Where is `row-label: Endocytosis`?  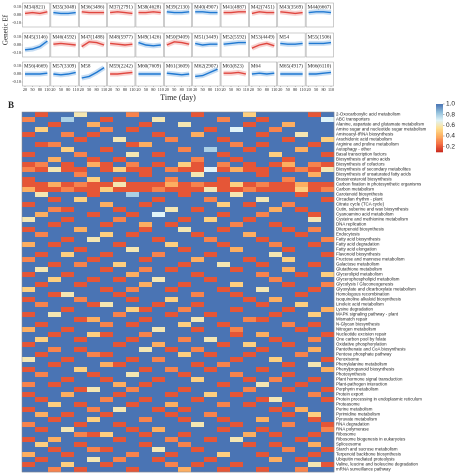
row-label: Endocytosis is located at coordinates (348, 234).